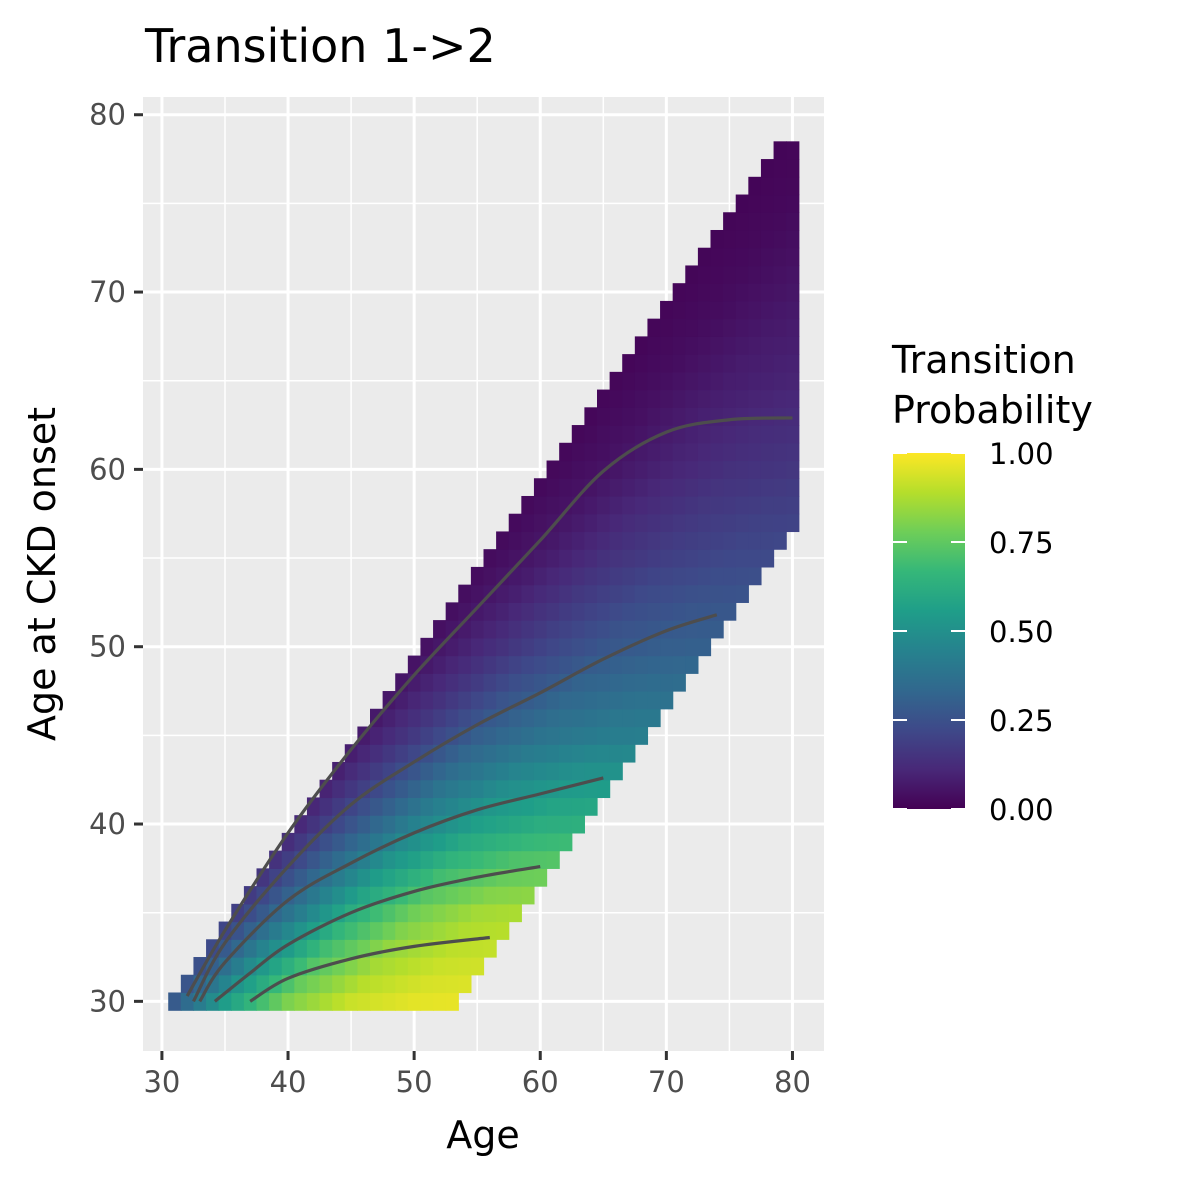 This screenshot has width=1181, height=1186. Describe the element at coordinates (666, 1082) in the screenshot. I see `x-tick-label: 70` at that location.